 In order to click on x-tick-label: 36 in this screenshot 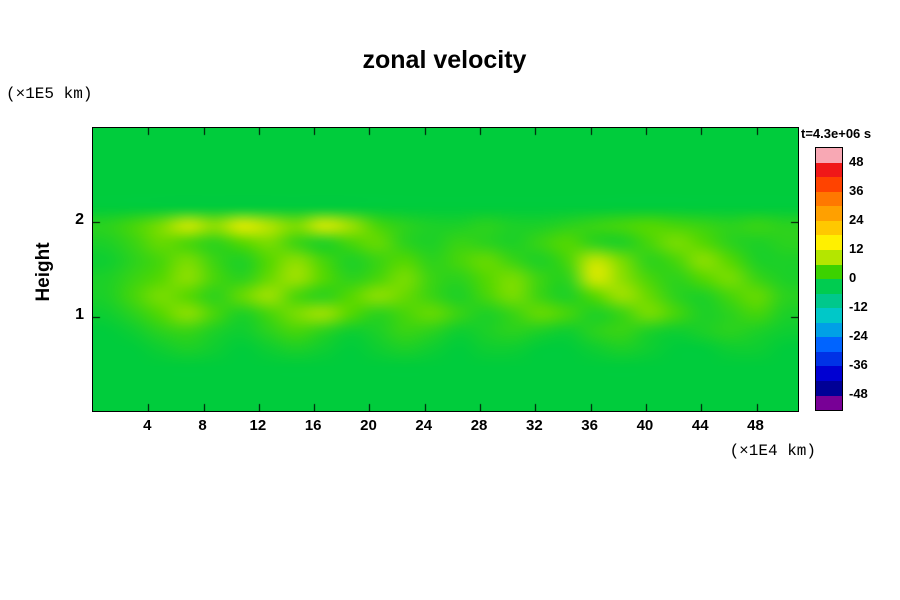, I will do `click(589, 425)`.